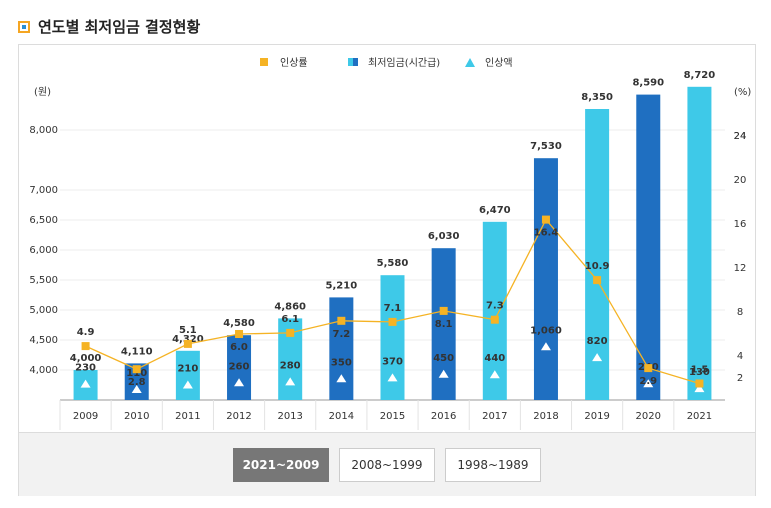 Image resolution: width=771 pixels, height=508 pixels. I want to click on legend-label: 최저임금(시간급), so click(404, 62).